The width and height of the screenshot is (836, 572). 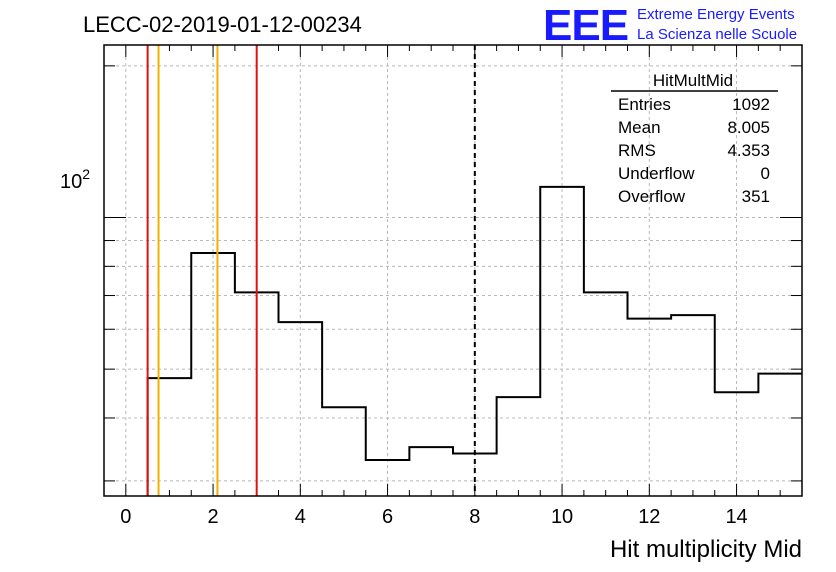 What do you see at coordinates (474, 517) in the screenshot?
I see `x-tick-label: 8` at bounding box center [474, 517].